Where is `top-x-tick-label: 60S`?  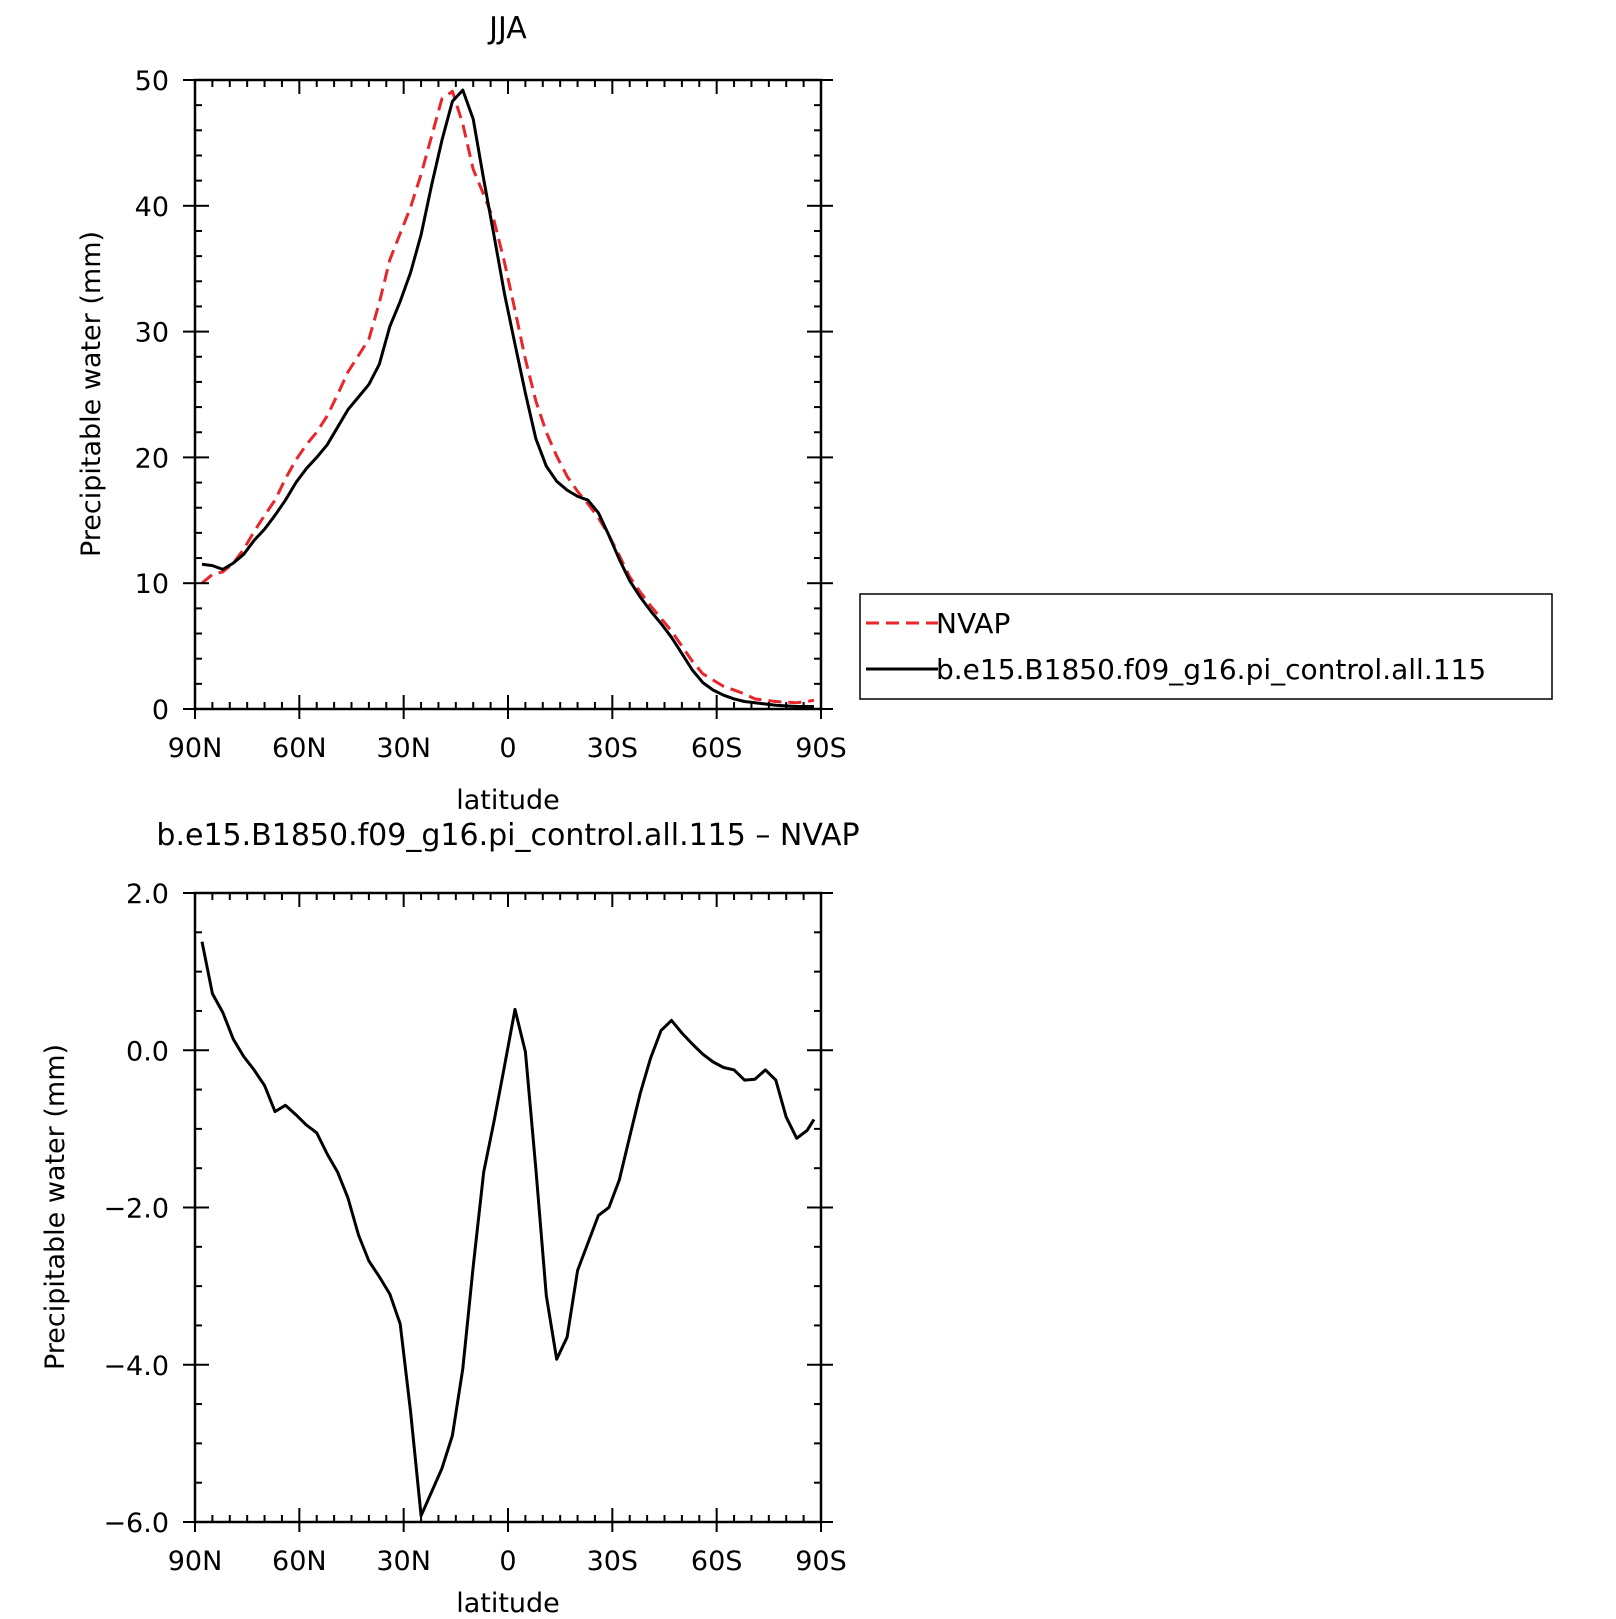
top-x-tick-label: 60S is located at coordinates (717, 748).